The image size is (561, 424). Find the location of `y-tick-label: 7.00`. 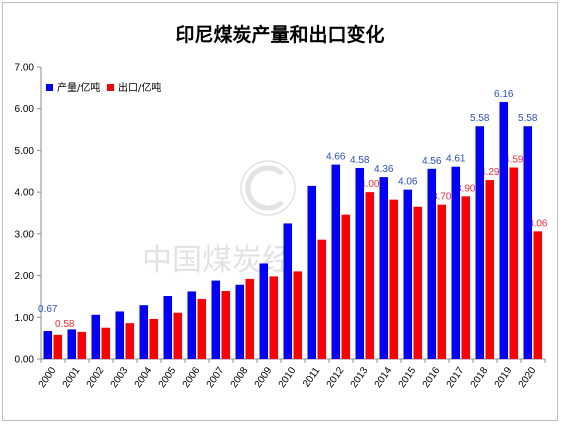

y-tick-label: 7.00 is located at coordinates (25, 68).